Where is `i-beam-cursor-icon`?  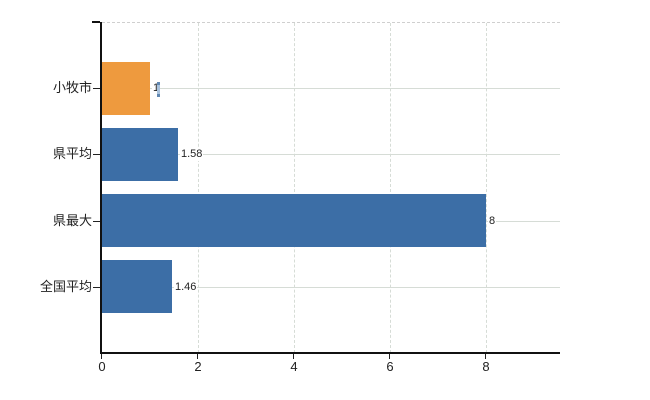 i-beam-cursor-icon is located at coordinates (158, 89).